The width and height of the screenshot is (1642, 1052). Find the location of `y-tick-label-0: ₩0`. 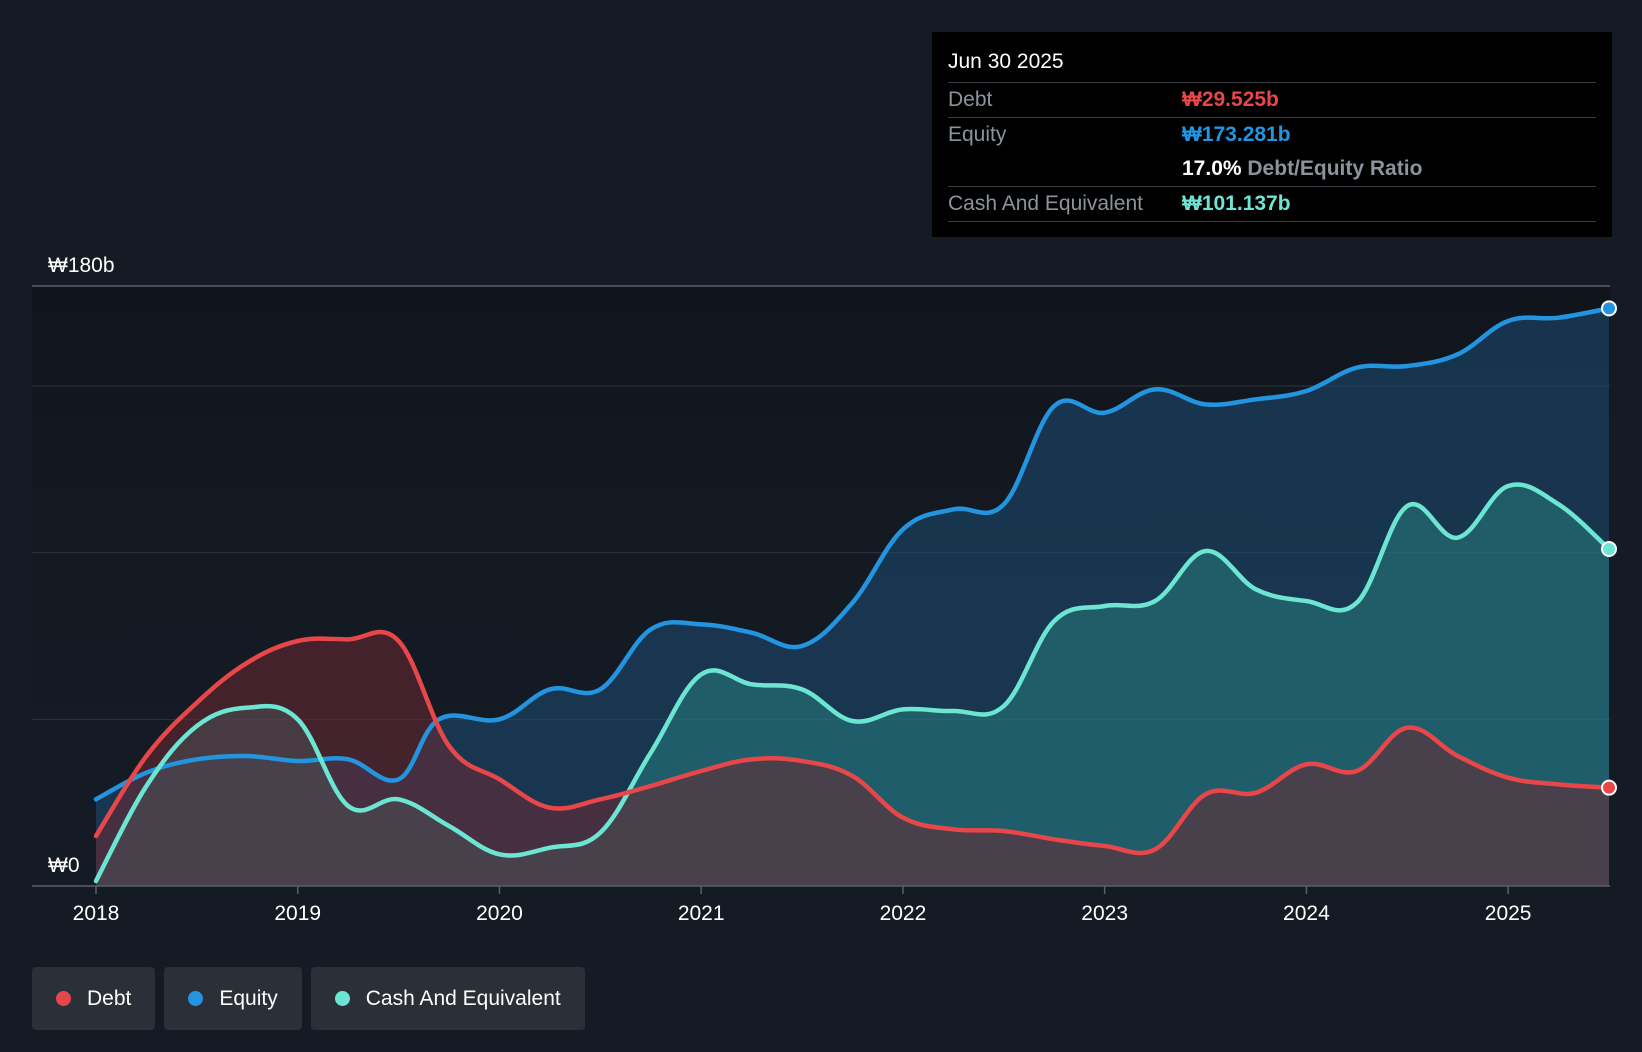

y-tick-label-0: ₩0 is located at coordinates (64, 865).